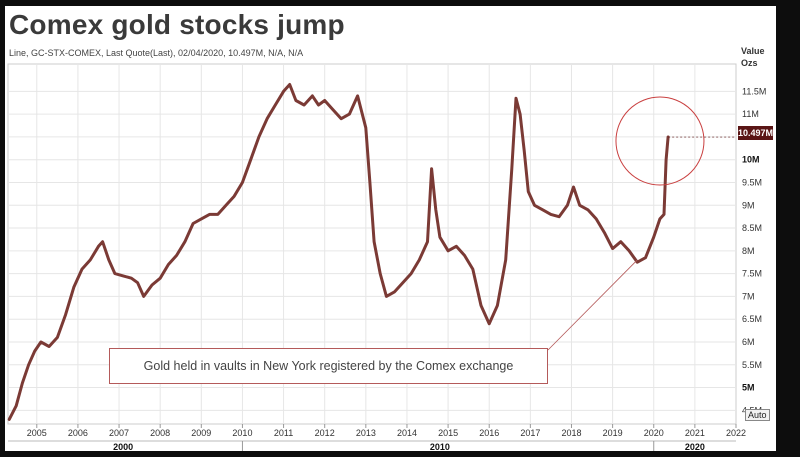 The height and width of the screenshot is (457, 800). Describe the element at coordinates (123, 447) in the screenshot. I see `decade-label: 2000` at that location.